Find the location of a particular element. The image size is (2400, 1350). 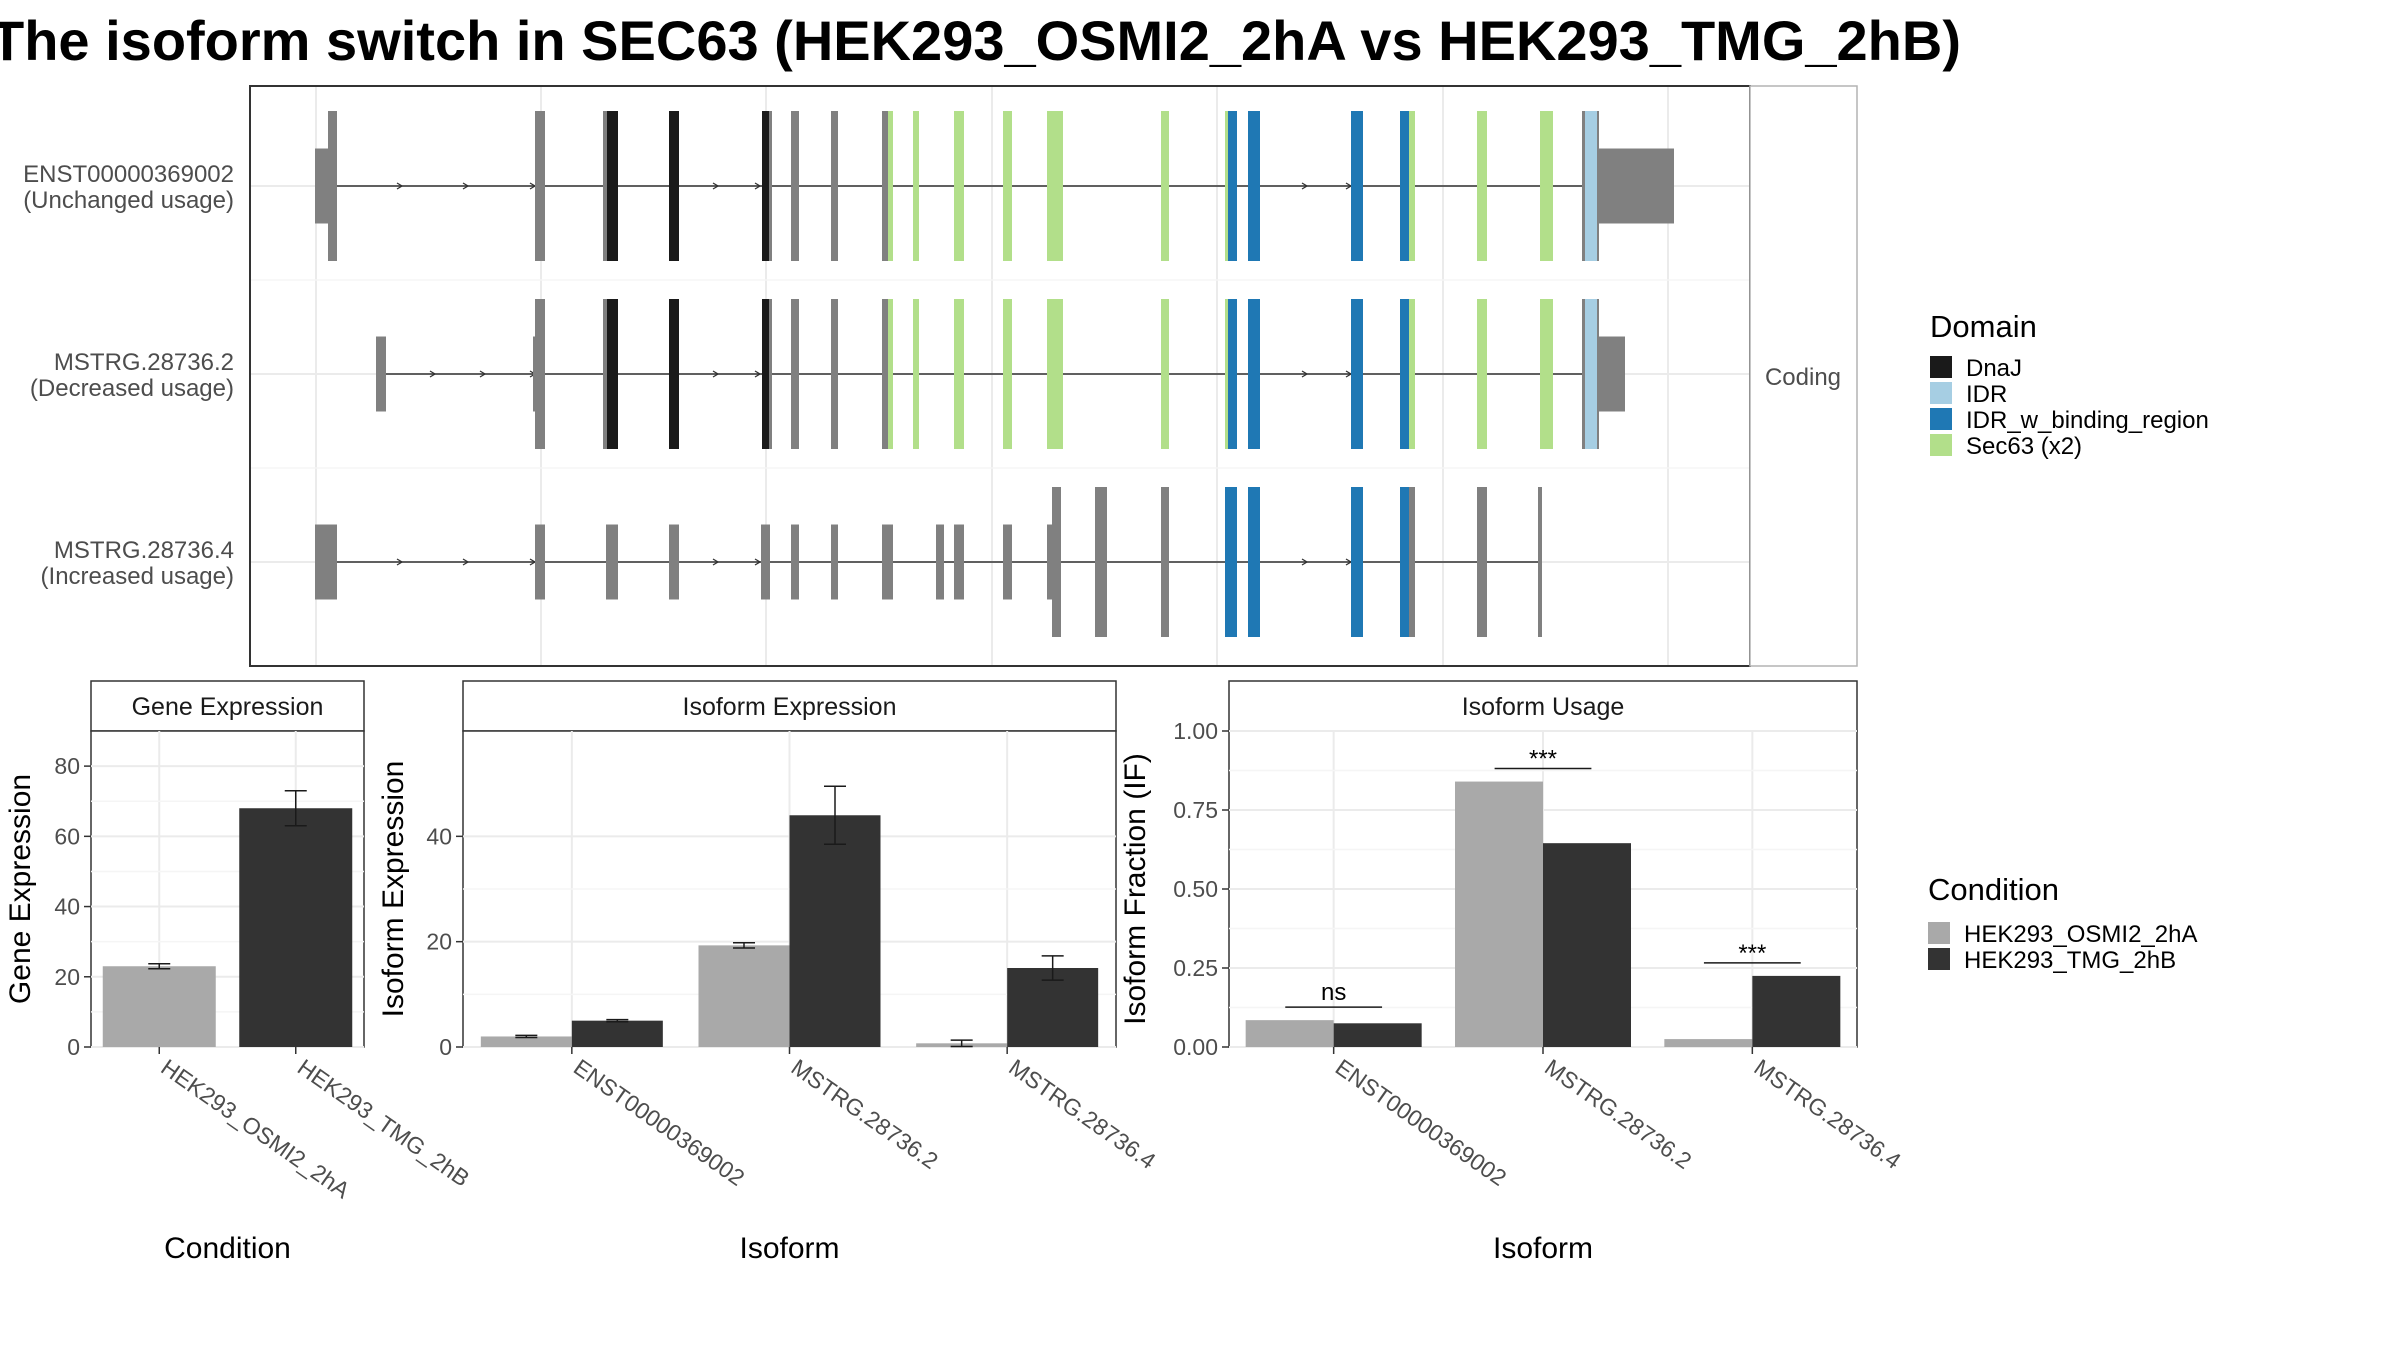

significance-label: ns is located at coordinates (1333, 992).